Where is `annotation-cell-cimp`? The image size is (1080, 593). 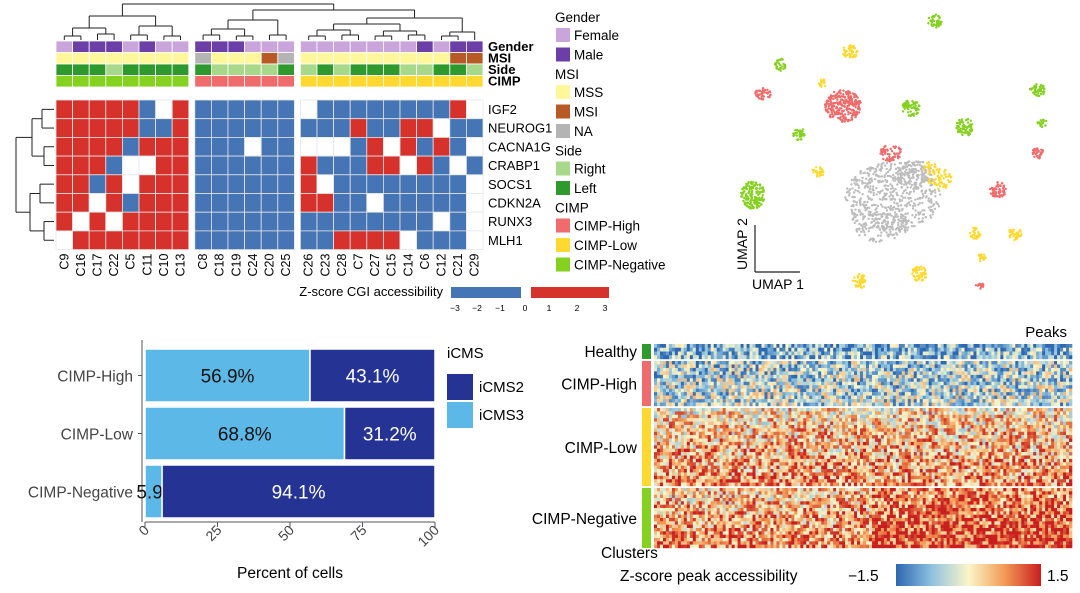
annotation-cell-cimp is located at coordinates (147, 81).